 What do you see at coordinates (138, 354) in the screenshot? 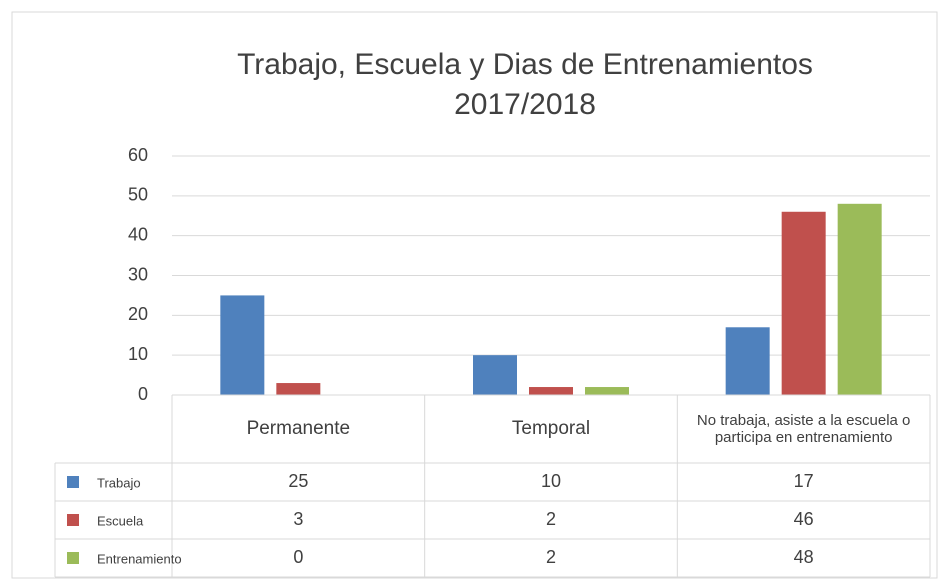
I see `y-tick-label: 10` at bounding box center [138, 354].